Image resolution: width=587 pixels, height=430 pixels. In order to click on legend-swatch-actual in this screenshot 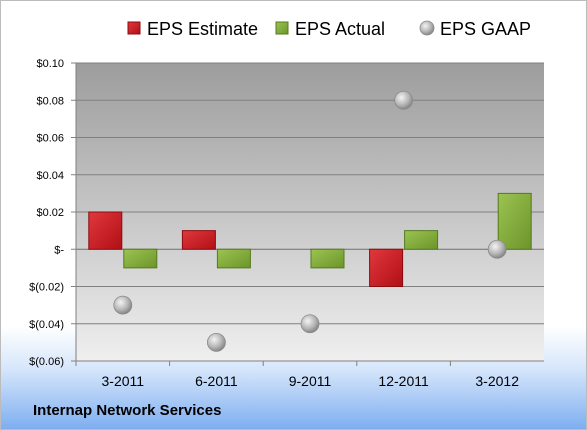, I will do `click(282, 28)`.